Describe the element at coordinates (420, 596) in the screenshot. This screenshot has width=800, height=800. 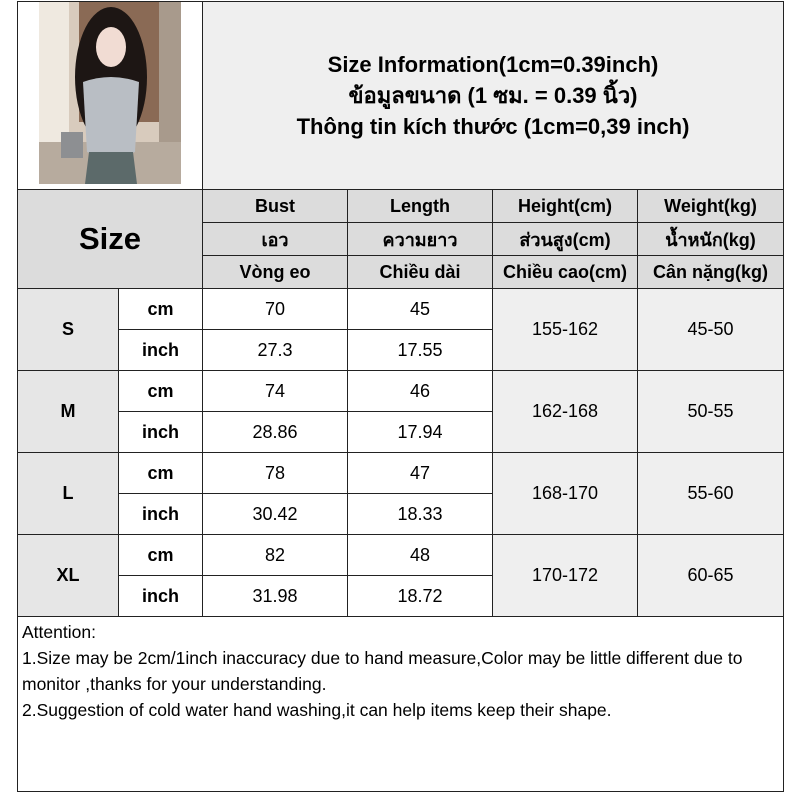
I see `length-inch-value: 18.72` at that location.